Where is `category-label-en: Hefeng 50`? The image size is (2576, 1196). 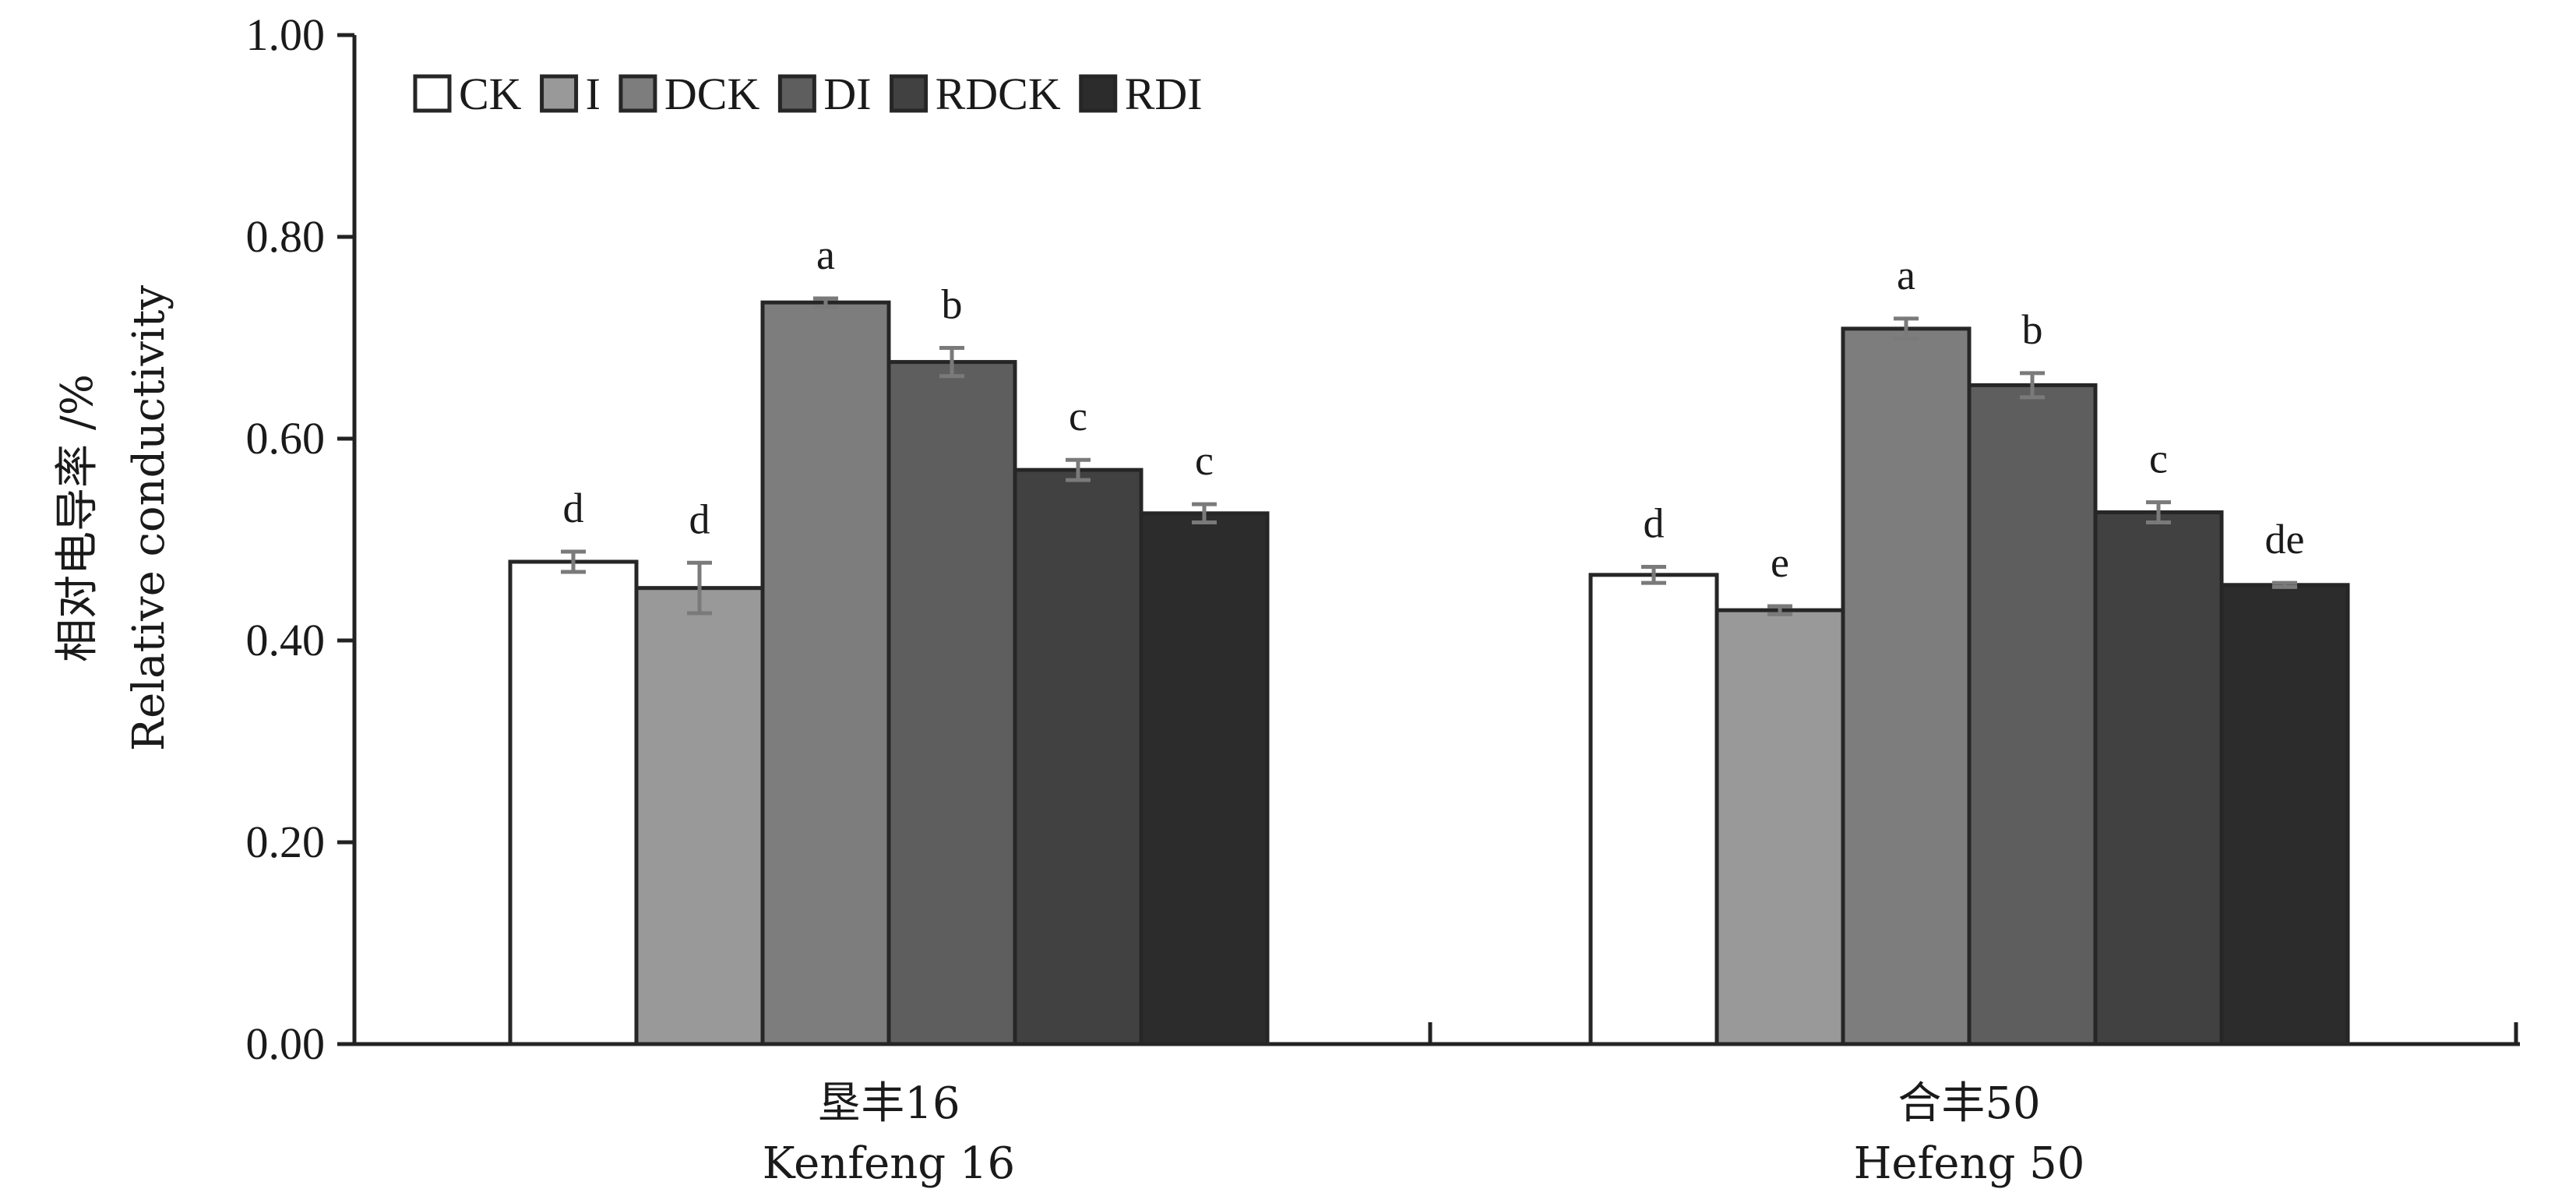 category-label-en: Hefeng 50 is located at coordinates (1969, 1163).